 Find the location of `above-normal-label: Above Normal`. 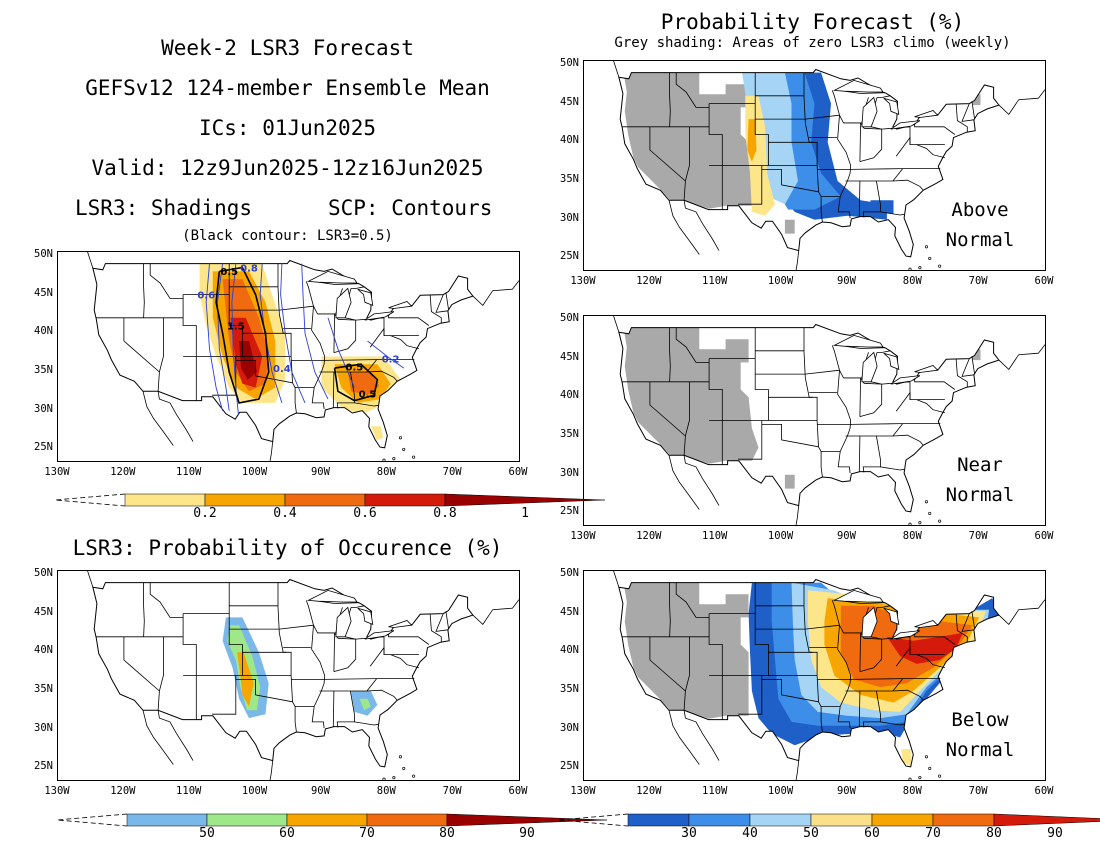

above-normal-label: Above Normal is located at coordinates (980, 225).